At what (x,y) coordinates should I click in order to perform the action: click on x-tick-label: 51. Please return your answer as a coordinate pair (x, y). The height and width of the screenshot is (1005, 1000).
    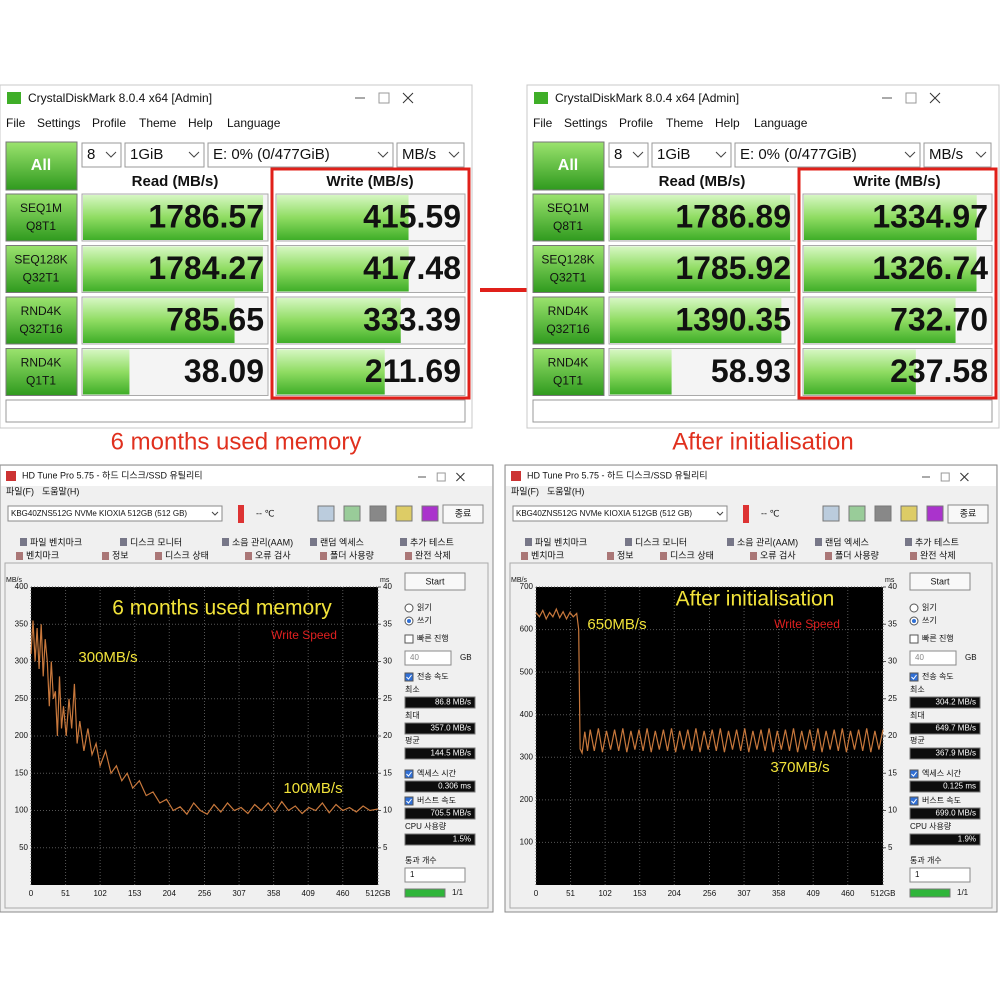
    Looking at the image, I should click on (65, 893).